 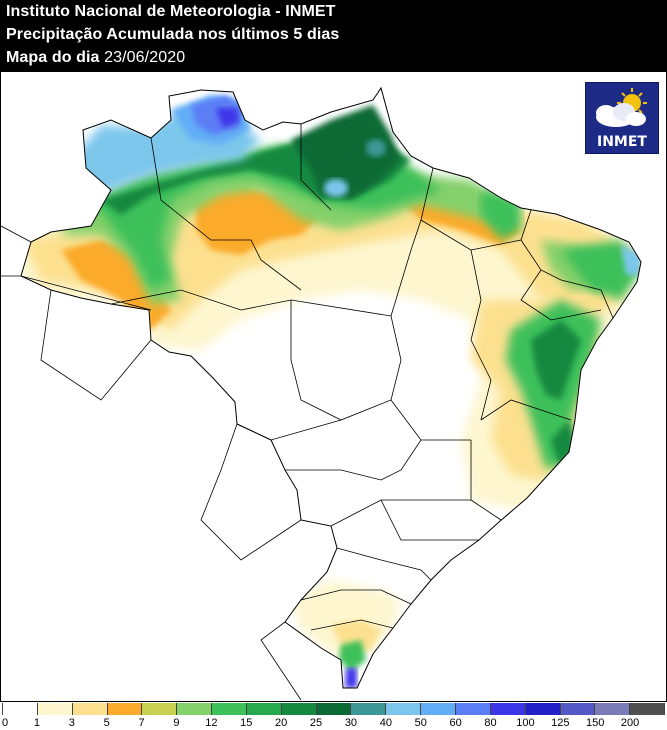 I want to click on legend-color-bar, so click(x=334, y=709).